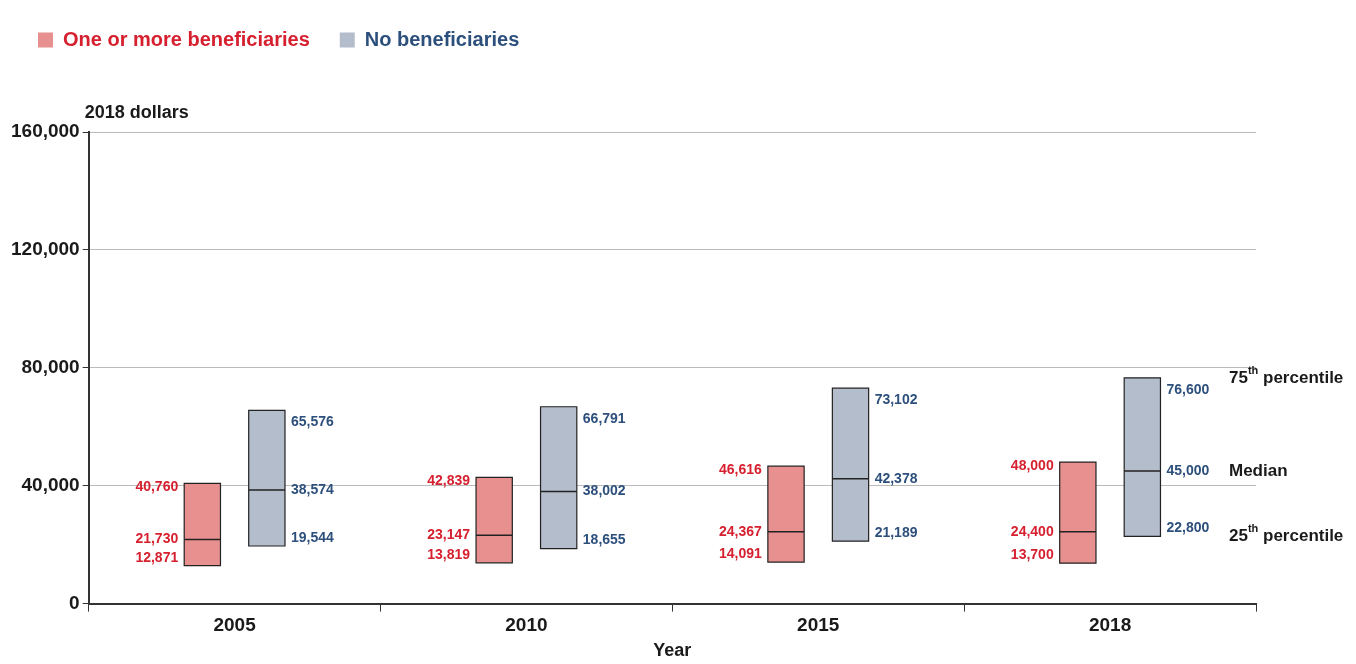  I want to click on x-tick-label: 2018, so click(1110, 625).